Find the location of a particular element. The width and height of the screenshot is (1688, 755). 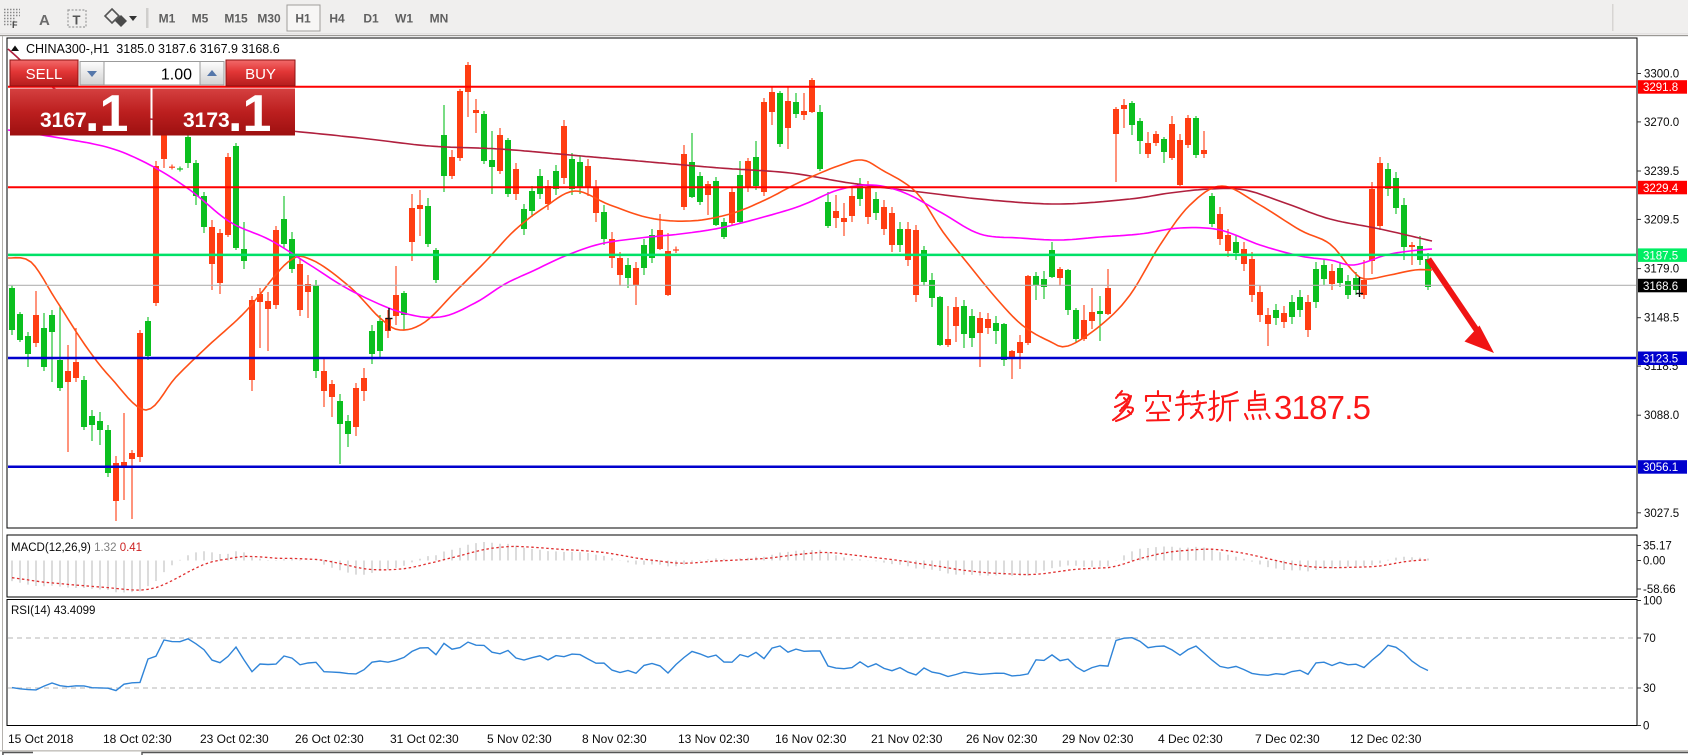

svg-text: 26 Oct 02:30 is located at coordinates (329, 739).